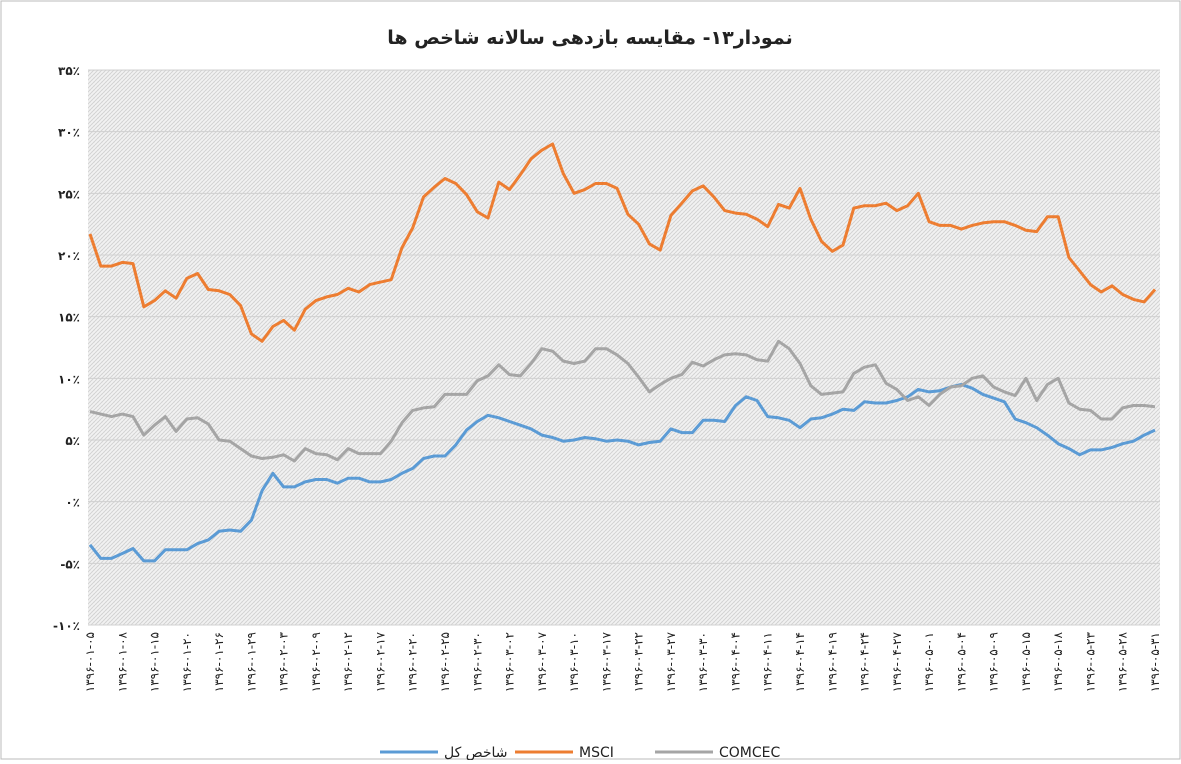 This screenshot has width=1181, height=764. I want to click on x-tick-label: ۱۳۹۶-۰۴-۲۴, so click(865, 662).